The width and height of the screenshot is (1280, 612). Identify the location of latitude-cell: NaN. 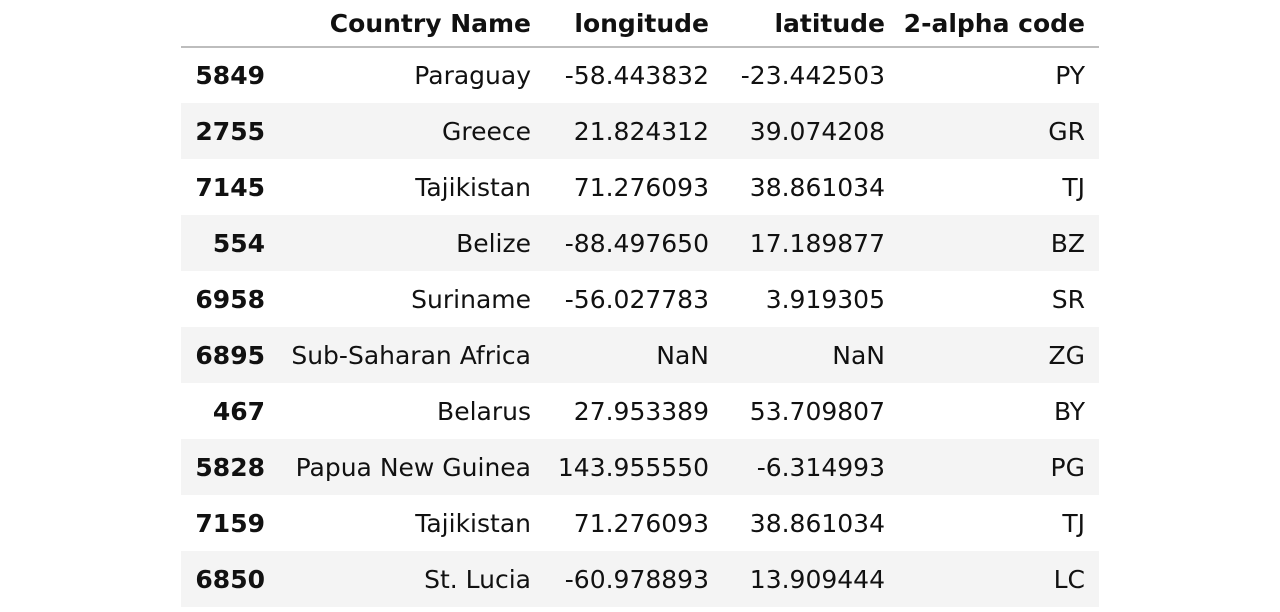
(858, 355).